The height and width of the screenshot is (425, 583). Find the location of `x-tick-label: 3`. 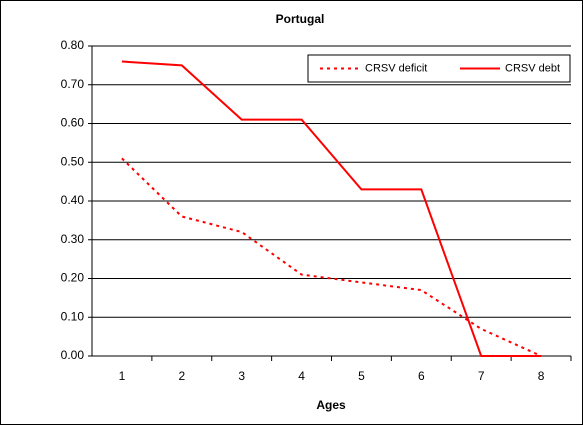

x-tick-label: 3 is located at coordinates (241, 376).